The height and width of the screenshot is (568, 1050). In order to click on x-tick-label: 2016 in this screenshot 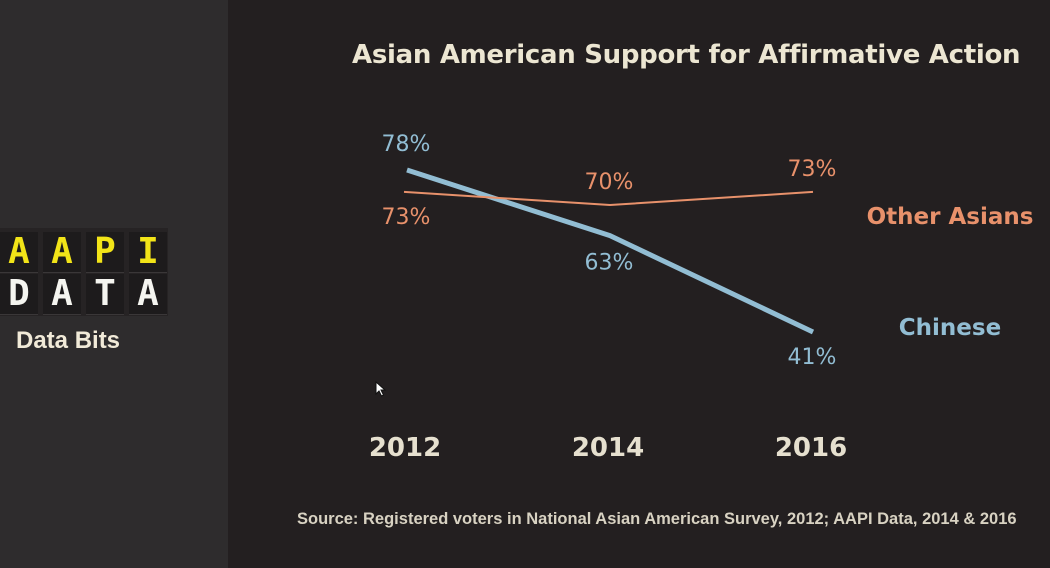, I will do `click(811, 448)`.